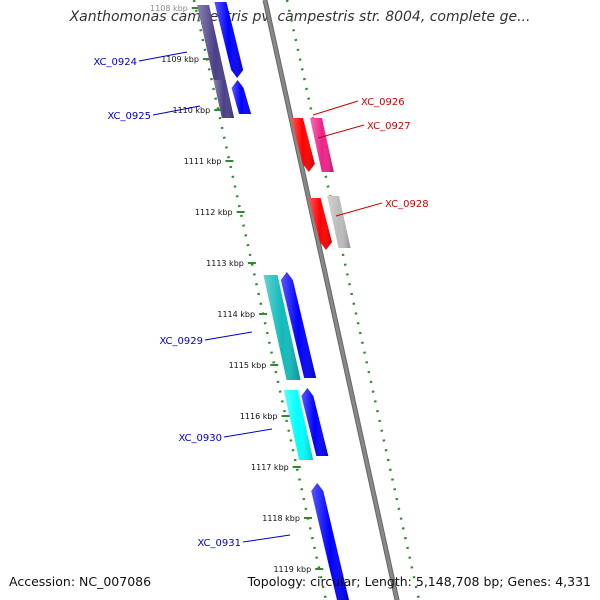  What do you see at coordinates (259, 416) in the screenshot?
I see `ruler-tick-label: 1116 kbp` at bounding box center [259, 416].